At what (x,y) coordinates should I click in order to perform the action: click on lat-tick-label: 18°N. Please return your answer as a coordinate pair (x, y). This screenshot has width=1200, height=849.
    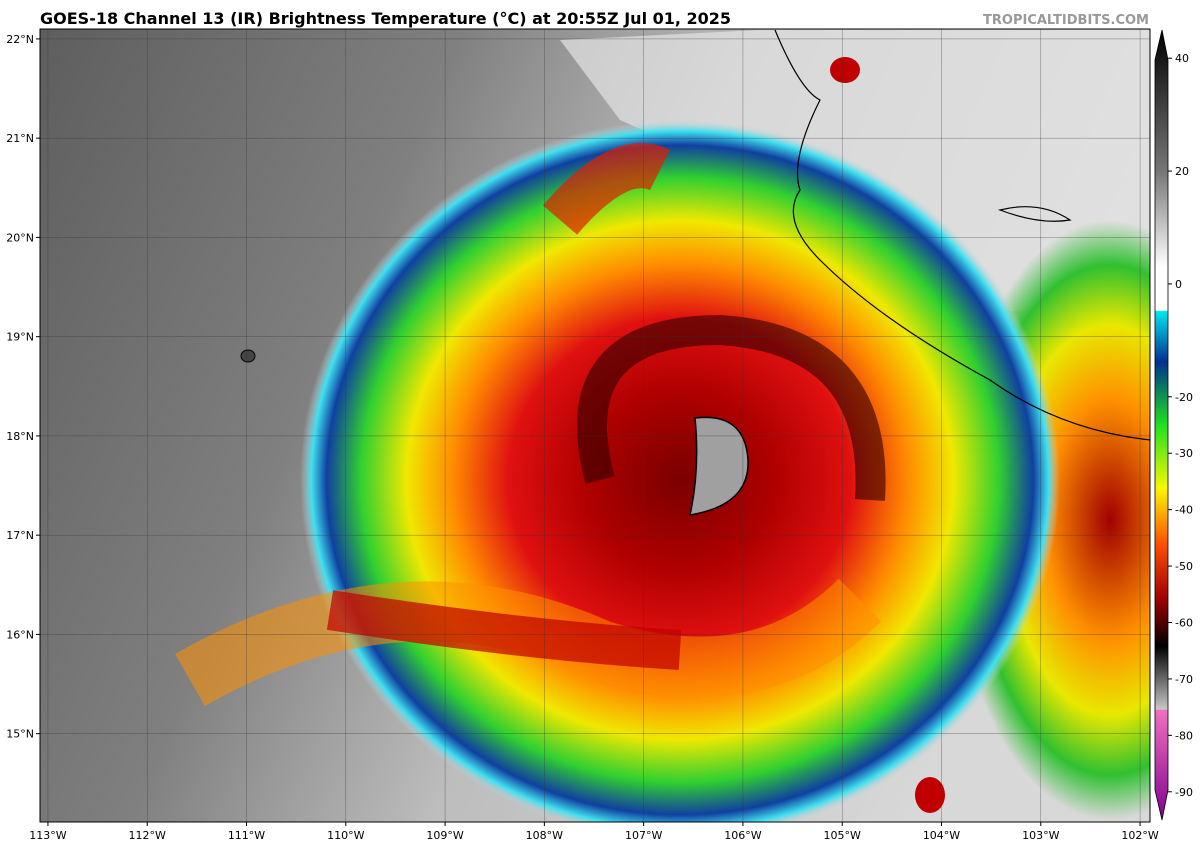
    Looking at the image, I should click on (20, 436).